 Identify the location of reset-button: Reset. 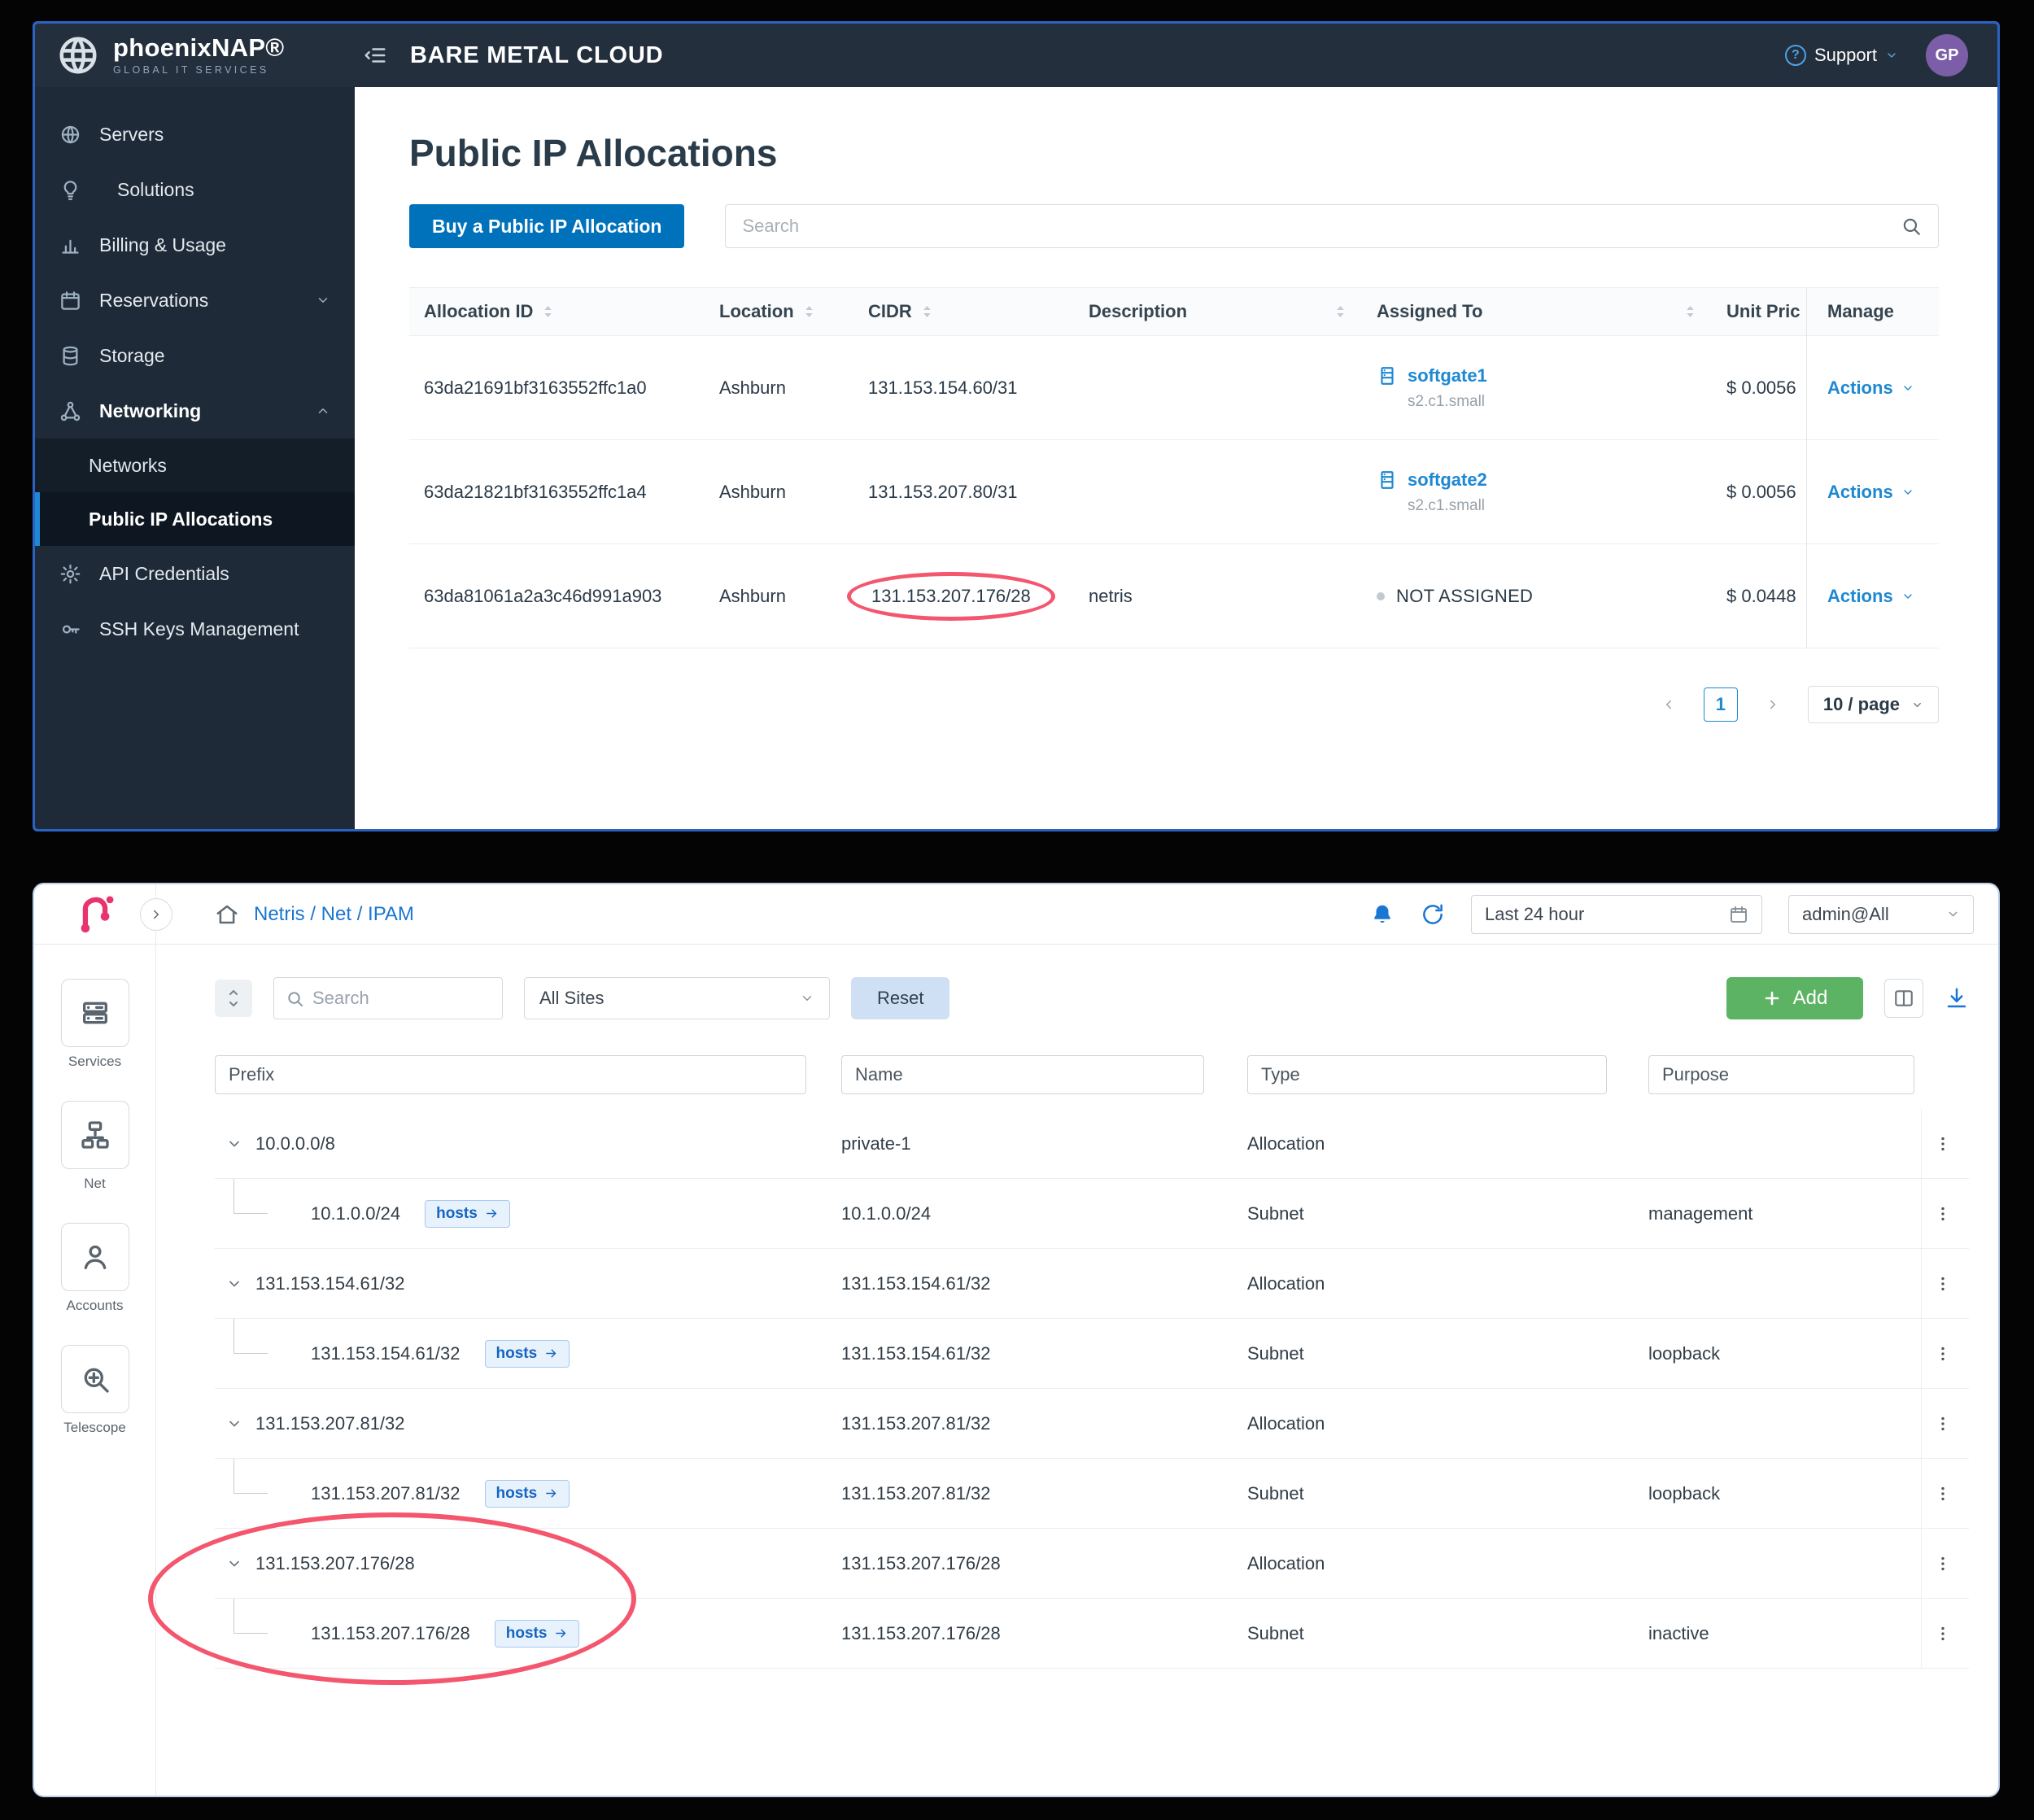
(900, 998).